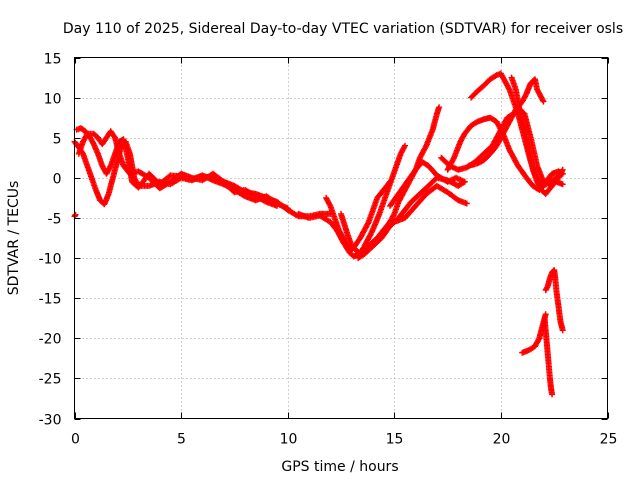 The height and width of the screenshot is (480, 640). Describe the element at coordinates (57, 140) in the screenshot. I see `y-tick-label: 5` at that location.